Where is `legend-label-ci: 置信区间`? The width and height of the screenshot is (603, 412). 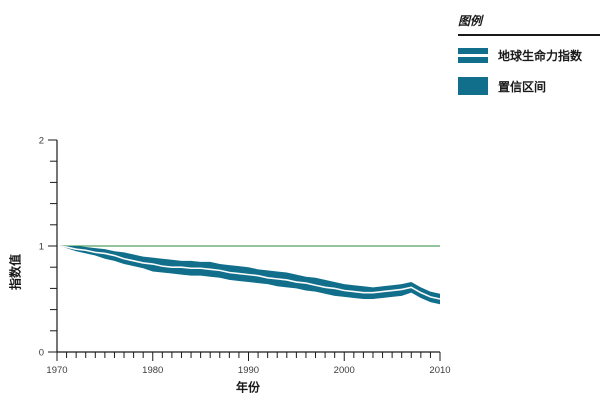
legend-label-ci: 置信区间 is located at coordinates (522, 86).